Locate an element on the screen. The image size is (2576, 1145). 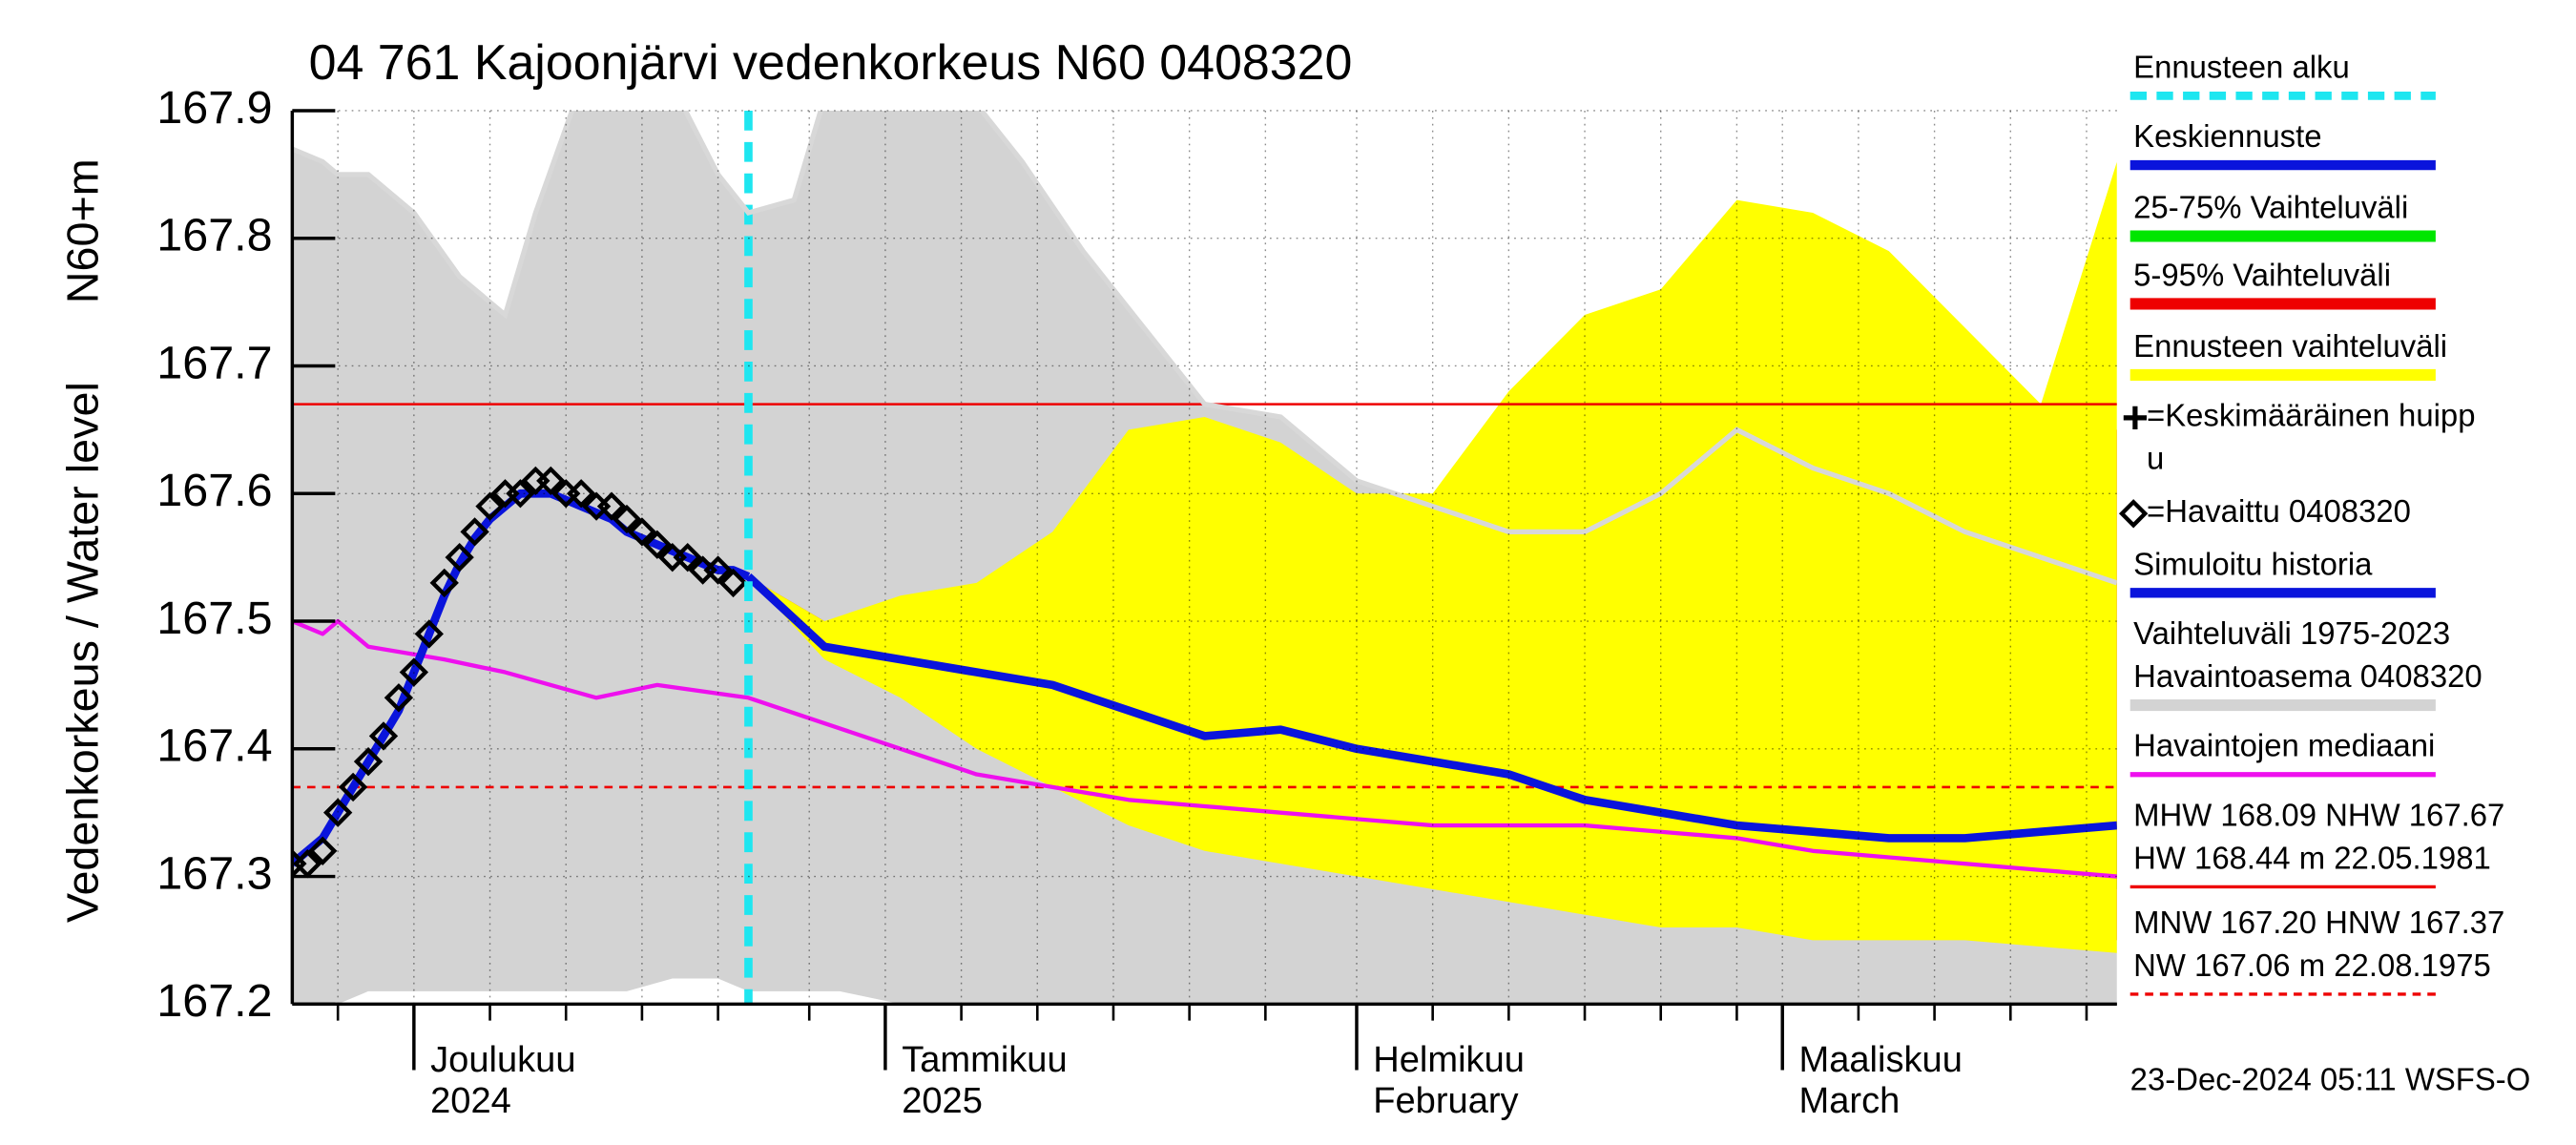
y-tick-label: 167.6 is located at coordinates (214, 490).